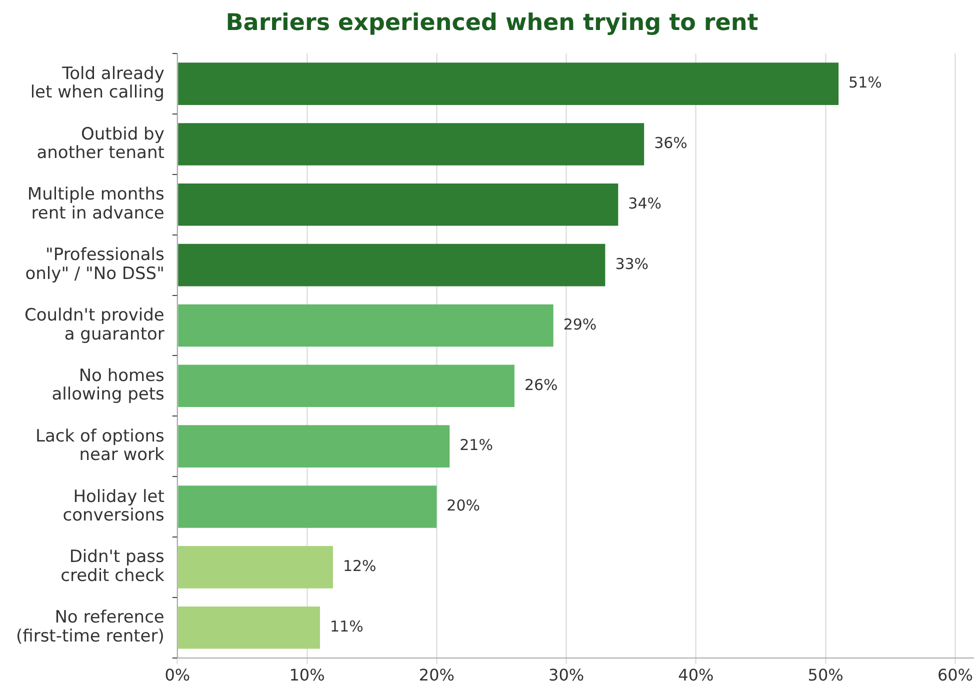 This screenshot has width=976, height=693. What do you see at coordinates (90, 627) in the screenshot?
I see `y-tick-label: No reference (first-time renter)` at bounding box center [90, 627].